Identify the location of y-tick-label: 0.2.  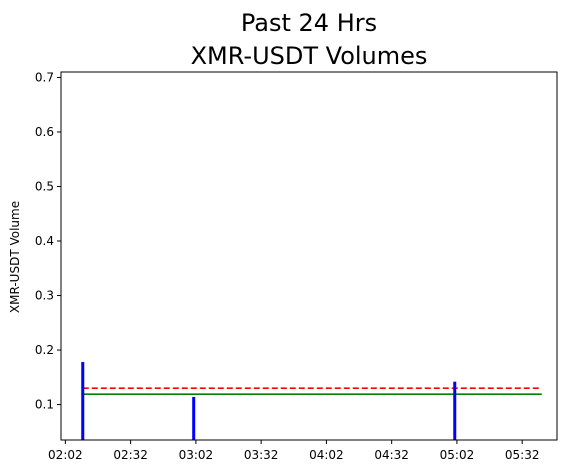
(44, 350).